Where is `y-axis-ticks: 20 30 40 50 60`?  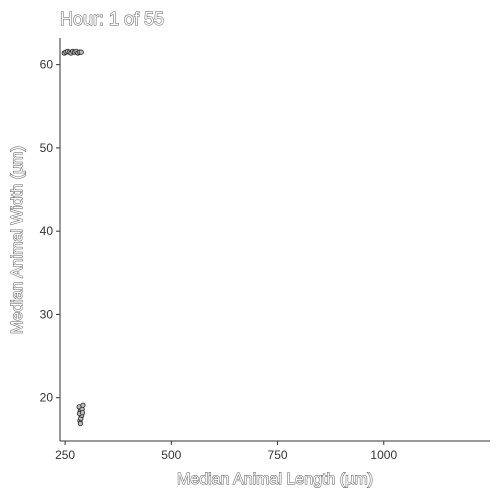
y-axis-ticks: 20 30 40 50 60 is located at coordinates (50, 231).